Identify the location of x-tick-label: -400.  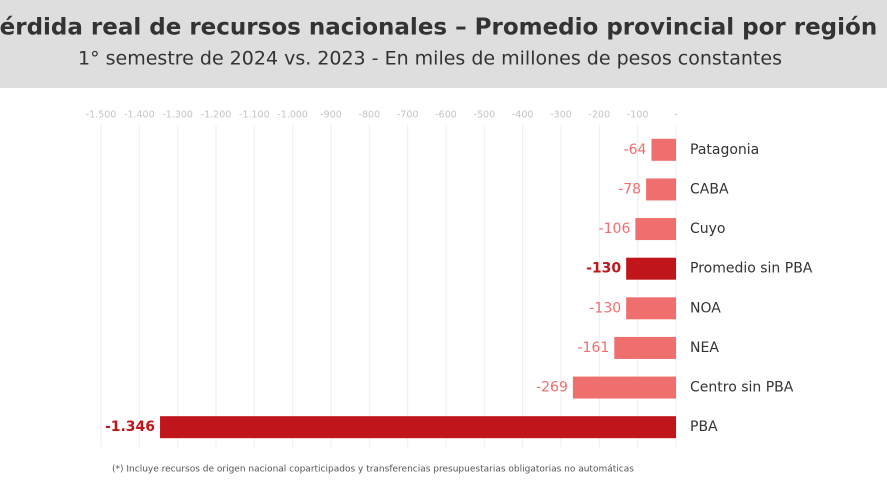
(523, 115).